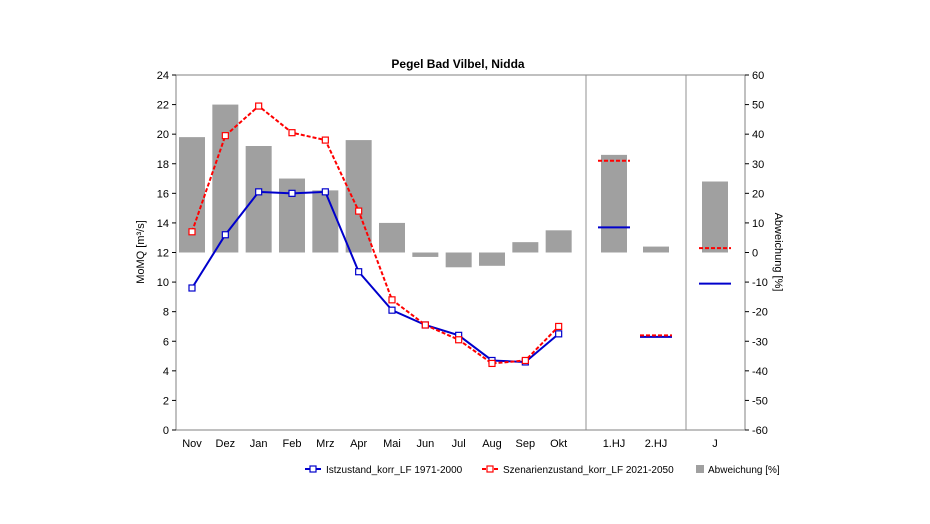 This screenshot has height=524, width=930. What do you see at coordinates (163, 135) in the screenshot?
I see `y-tick-label: 20` at bounding box center [163, 135].